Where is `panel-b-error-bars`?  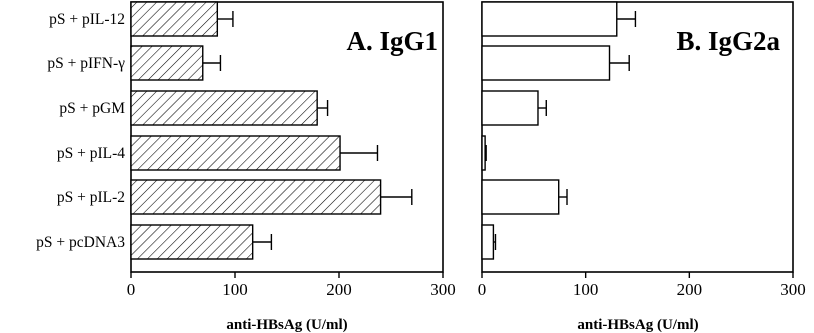 panel-b-error-bars is located at coordinates (561, 130).